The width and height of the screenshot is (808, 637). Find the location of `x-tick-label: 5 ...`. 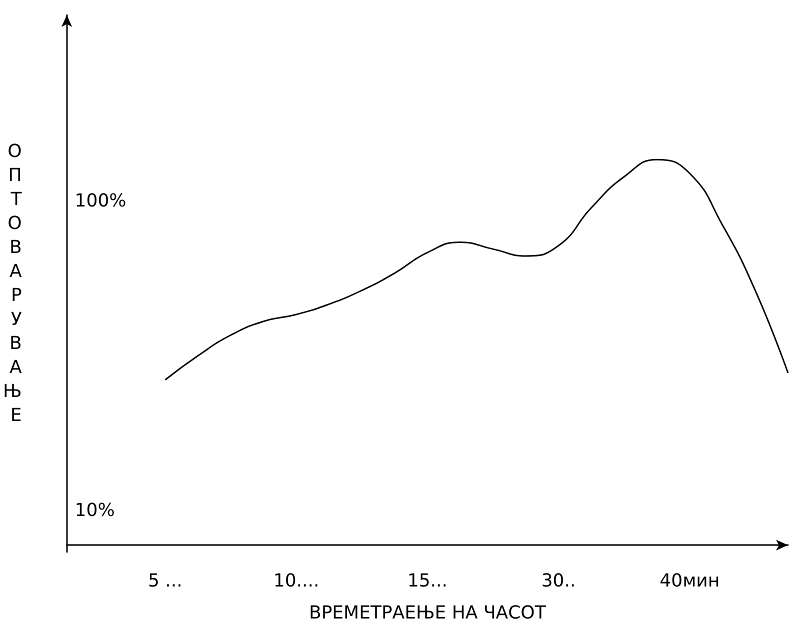

x-tick-label: 5 ... is located at coordinates (165, 581).